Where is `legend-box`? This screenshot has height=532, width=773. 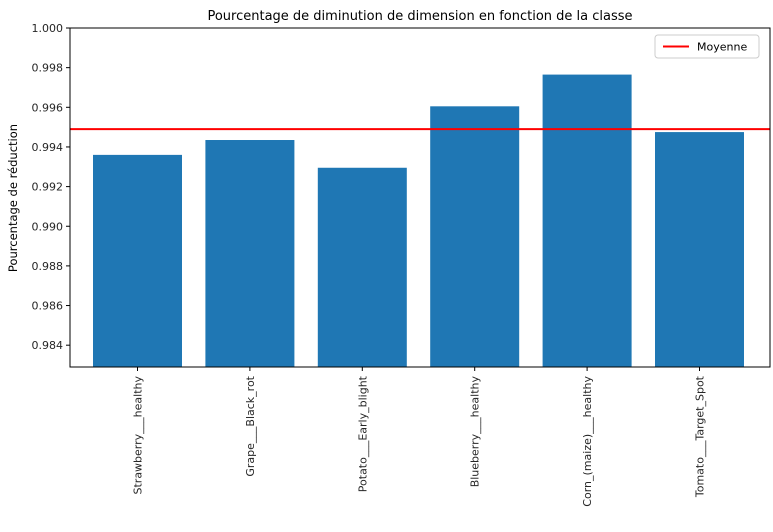 legend-box is located at coordinates (707, 46).